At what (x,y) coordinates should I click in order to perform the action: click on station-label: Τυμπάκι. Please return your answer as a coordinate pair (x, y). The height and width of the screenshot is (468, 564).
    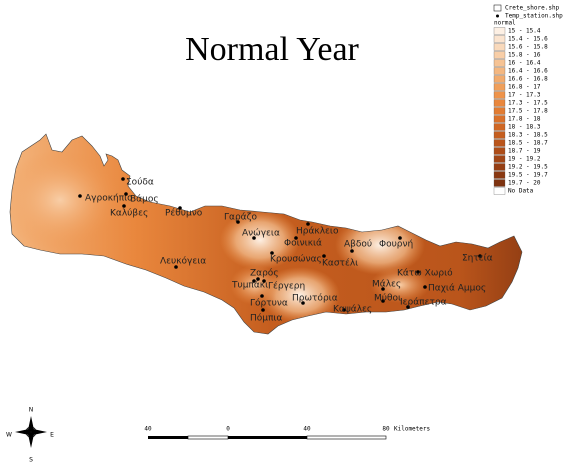
    Looking at the image, I should click on (249, 286).